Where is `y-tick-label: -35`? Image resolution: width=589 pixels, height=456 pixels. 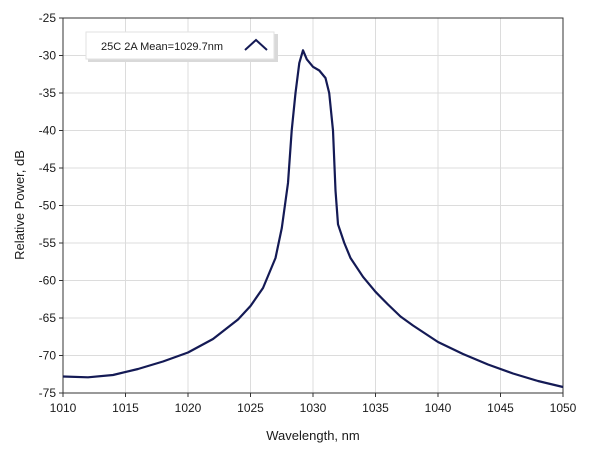 y-tick-label: -35 is located at coordinates (48, 93).